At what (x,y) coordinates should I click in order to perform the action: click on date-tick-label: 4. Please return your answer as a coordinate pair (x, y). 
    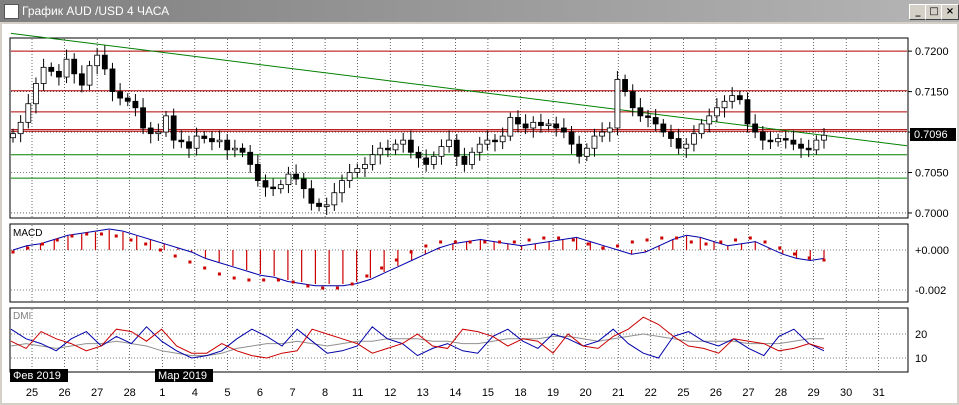
    Looking at the image, I should click on (195, 393).